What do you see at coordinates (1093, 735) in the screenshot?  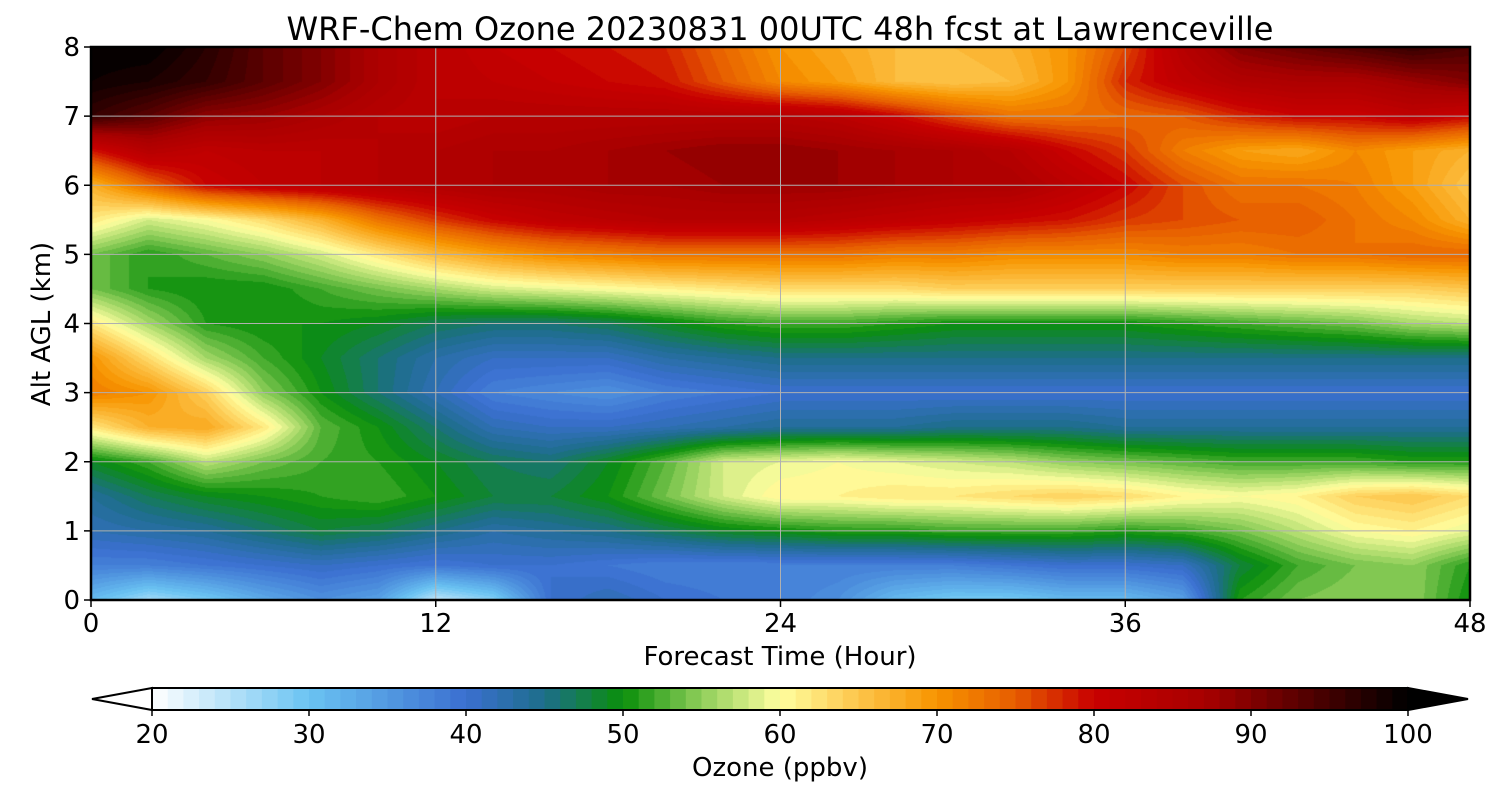 I see `colorbar-tick-label: 80` at bounding box center [1093, 735].